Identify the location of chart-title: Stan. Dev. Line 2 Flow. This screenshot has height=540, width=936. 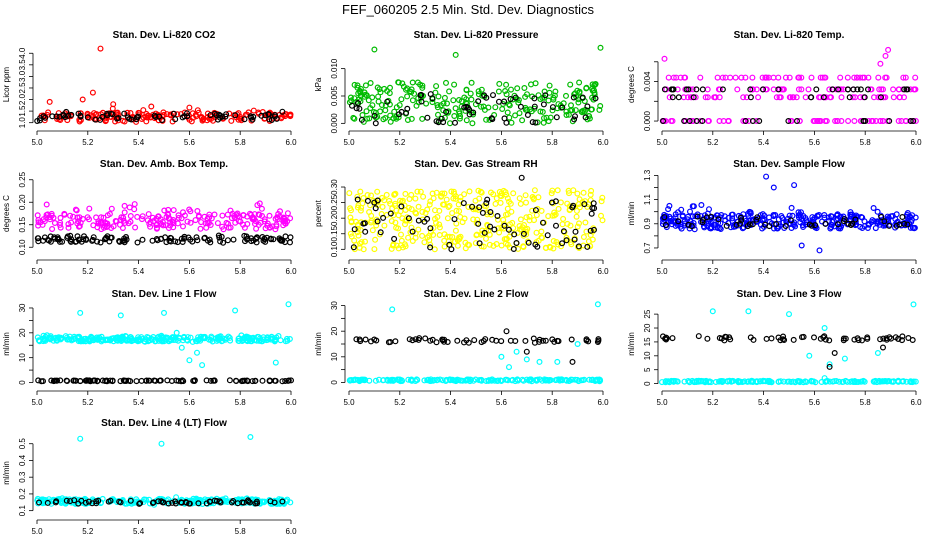
(476, 294).